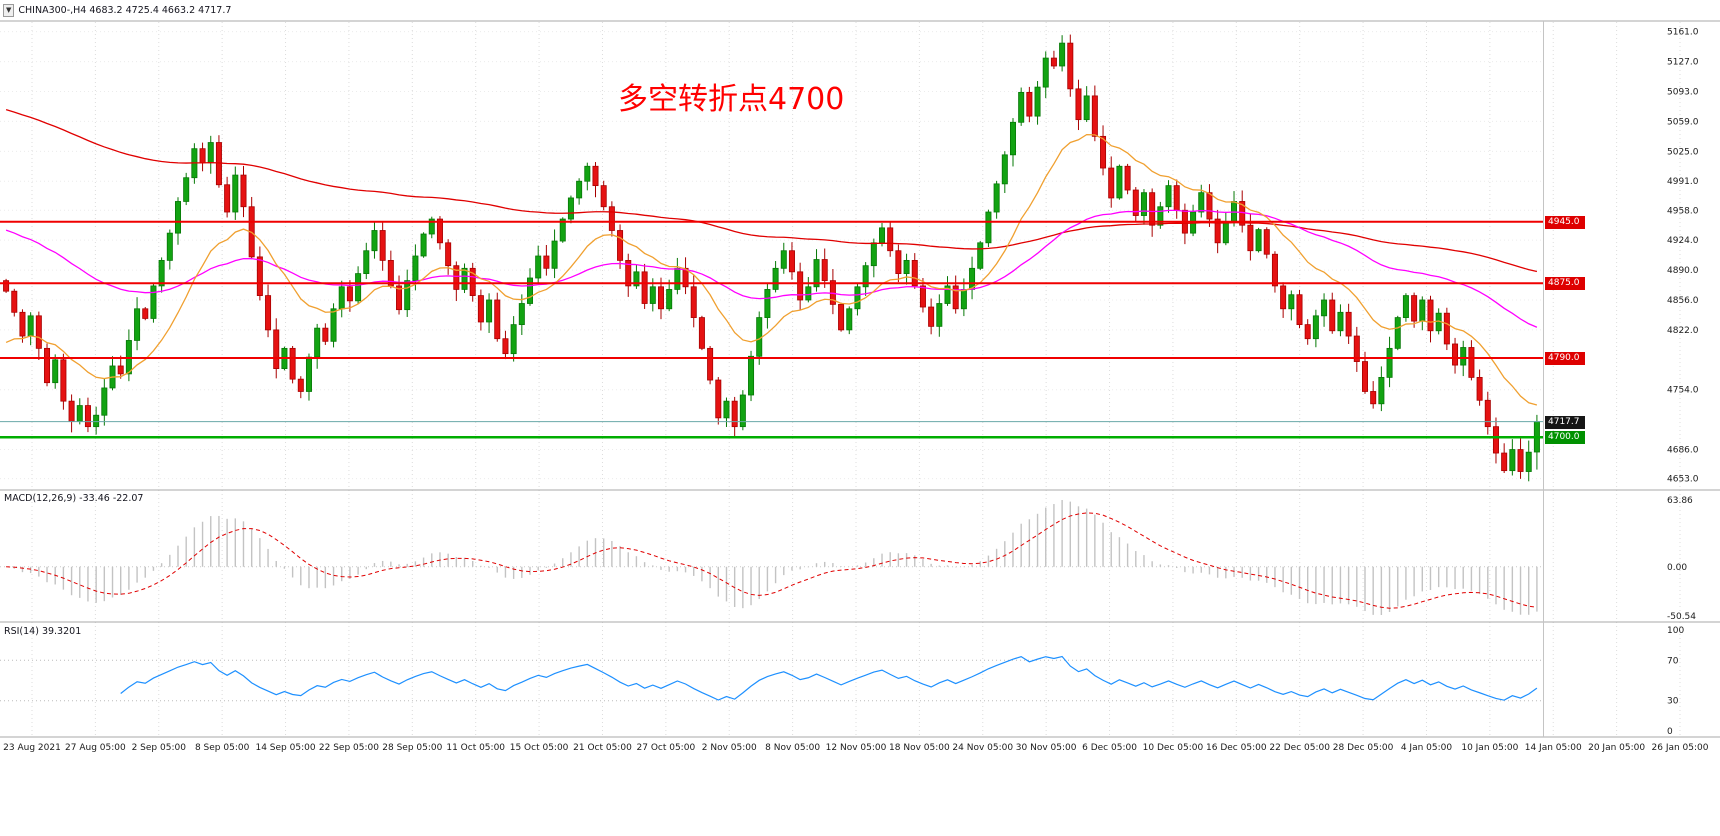 The height and width of the screenshot is (836, 1720). Describe the element at coordinates (9, 10) in the screenshot. I see `dropdown-arrow-icon: ▼` at that location.